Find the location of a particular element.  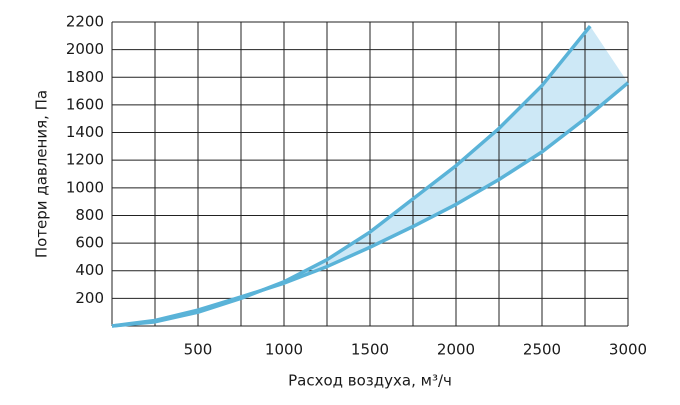

y-tick-label: 2200 is located at coordinates (85, 22).